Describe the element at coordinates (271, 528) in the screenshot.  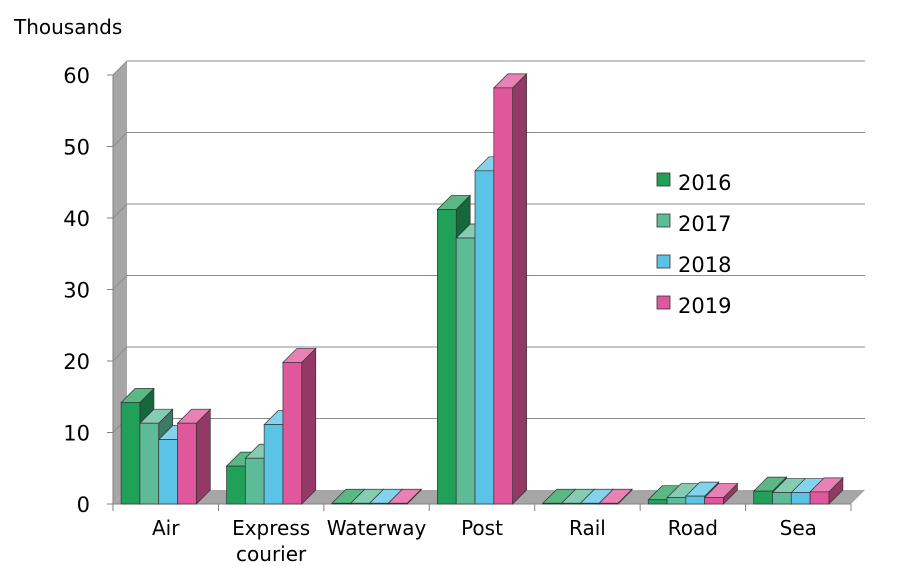
I see `category-label: Express` at that location.